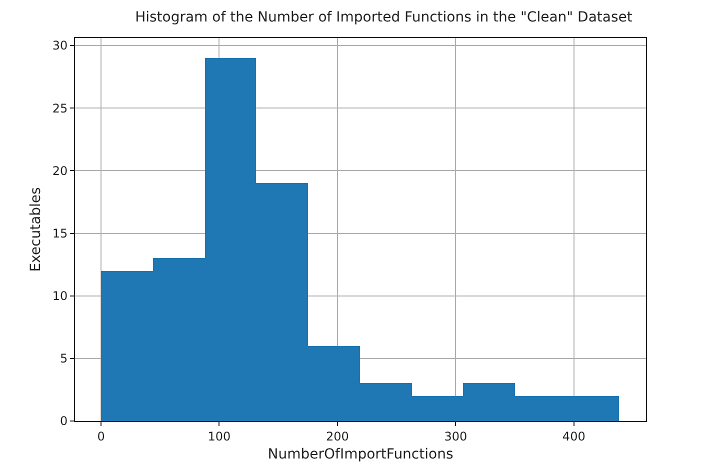 The height and width of the screenshot is (471, 724). I want to click on y-tick-label: 30, so click(60, 45).